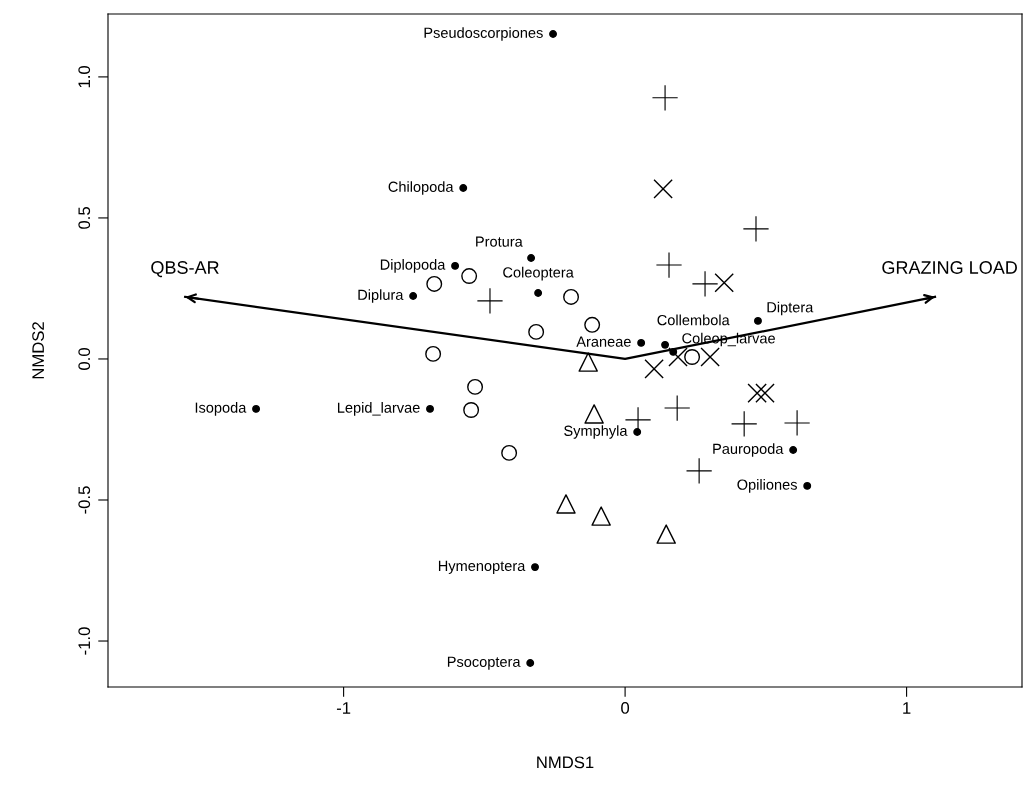 The width and height of the screenshot is (1025, 792). I want to click on y-axis-title: NMDS2, so click(38, 350).